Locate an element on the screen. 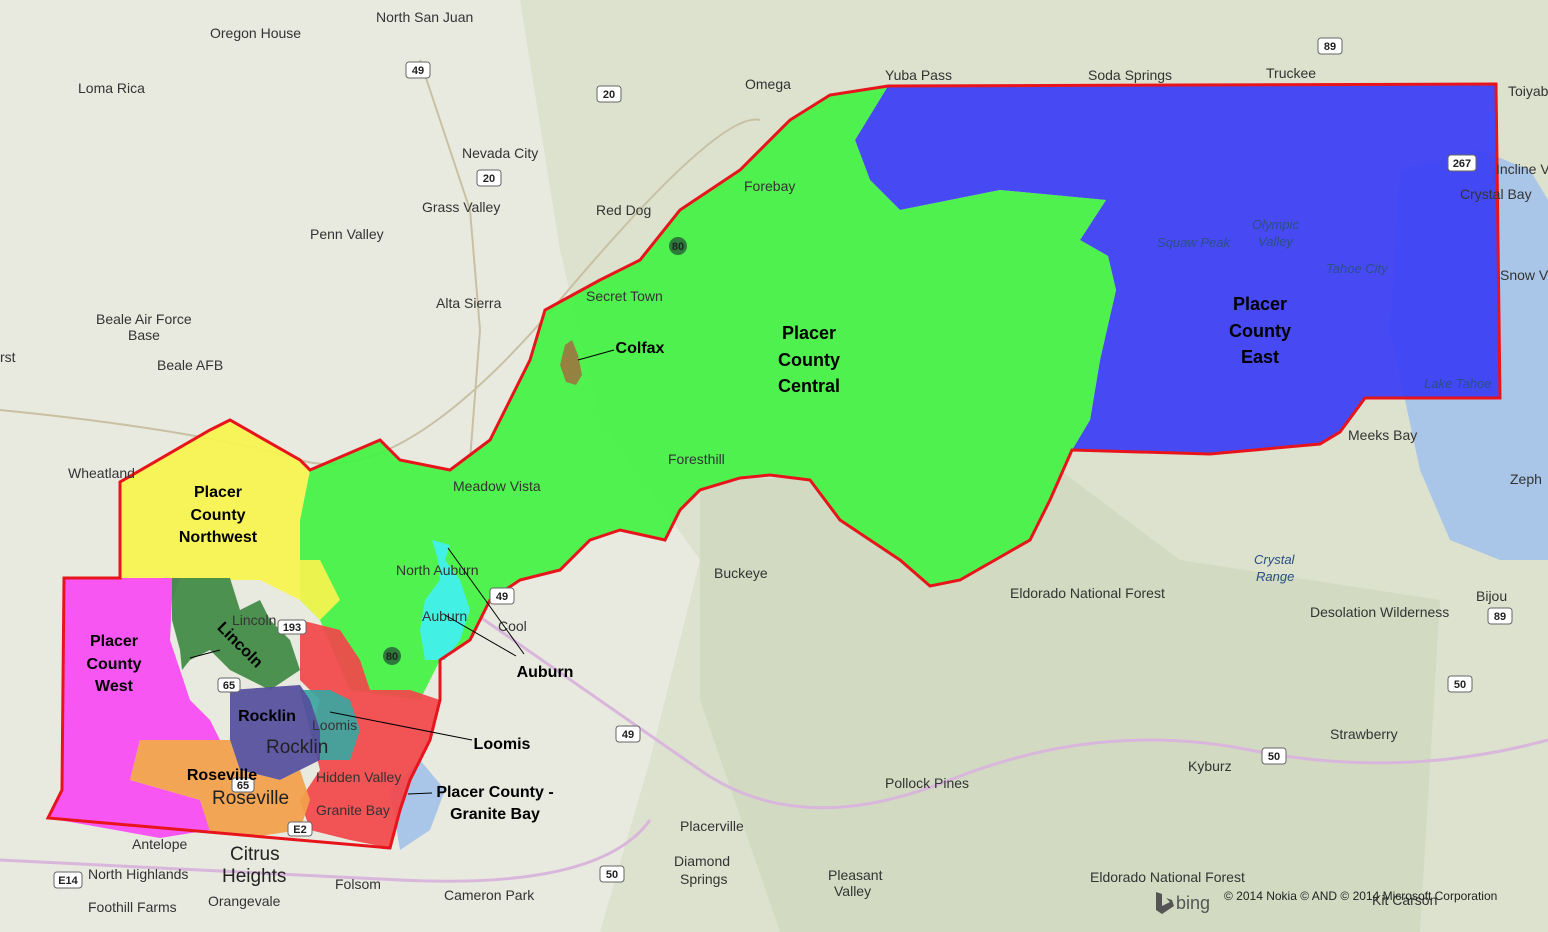 The height and width of the screenshot is (932, 1548). place-label: Diamond is located at coordinates (702, 861).